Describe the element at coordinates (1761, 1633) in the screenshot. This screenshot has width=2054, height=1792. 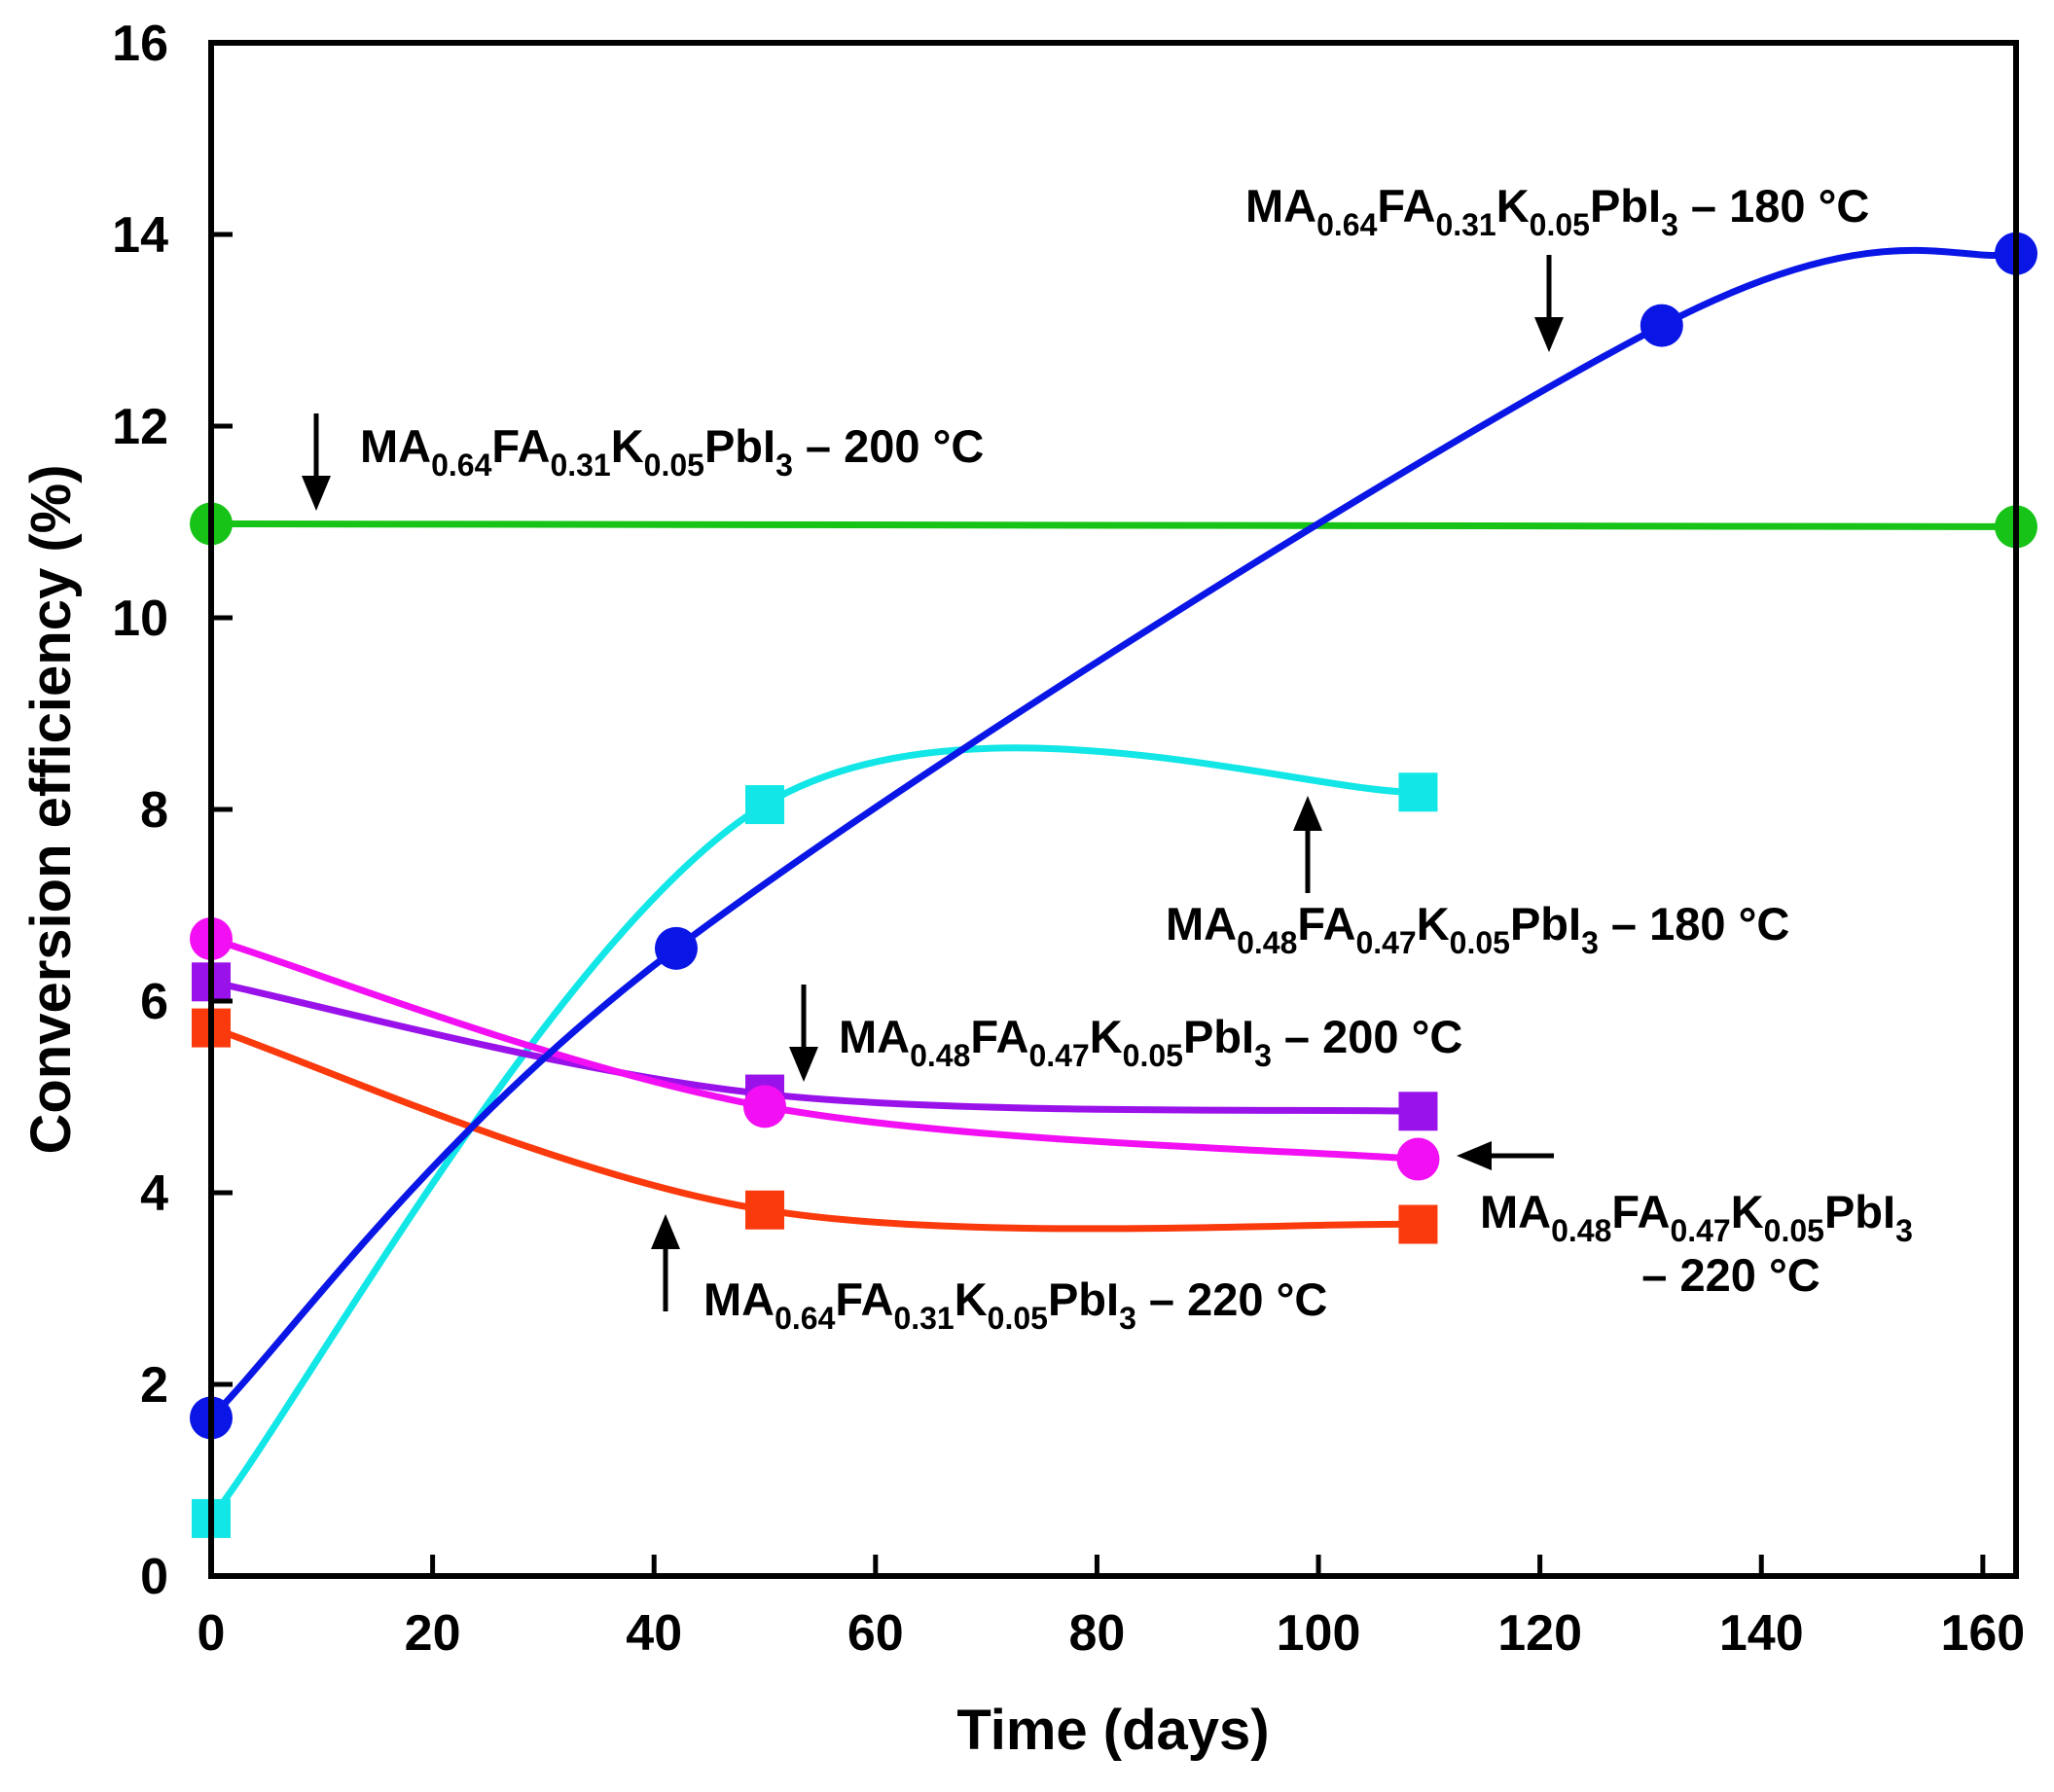
I see `x-tick-label: 140` at that location.